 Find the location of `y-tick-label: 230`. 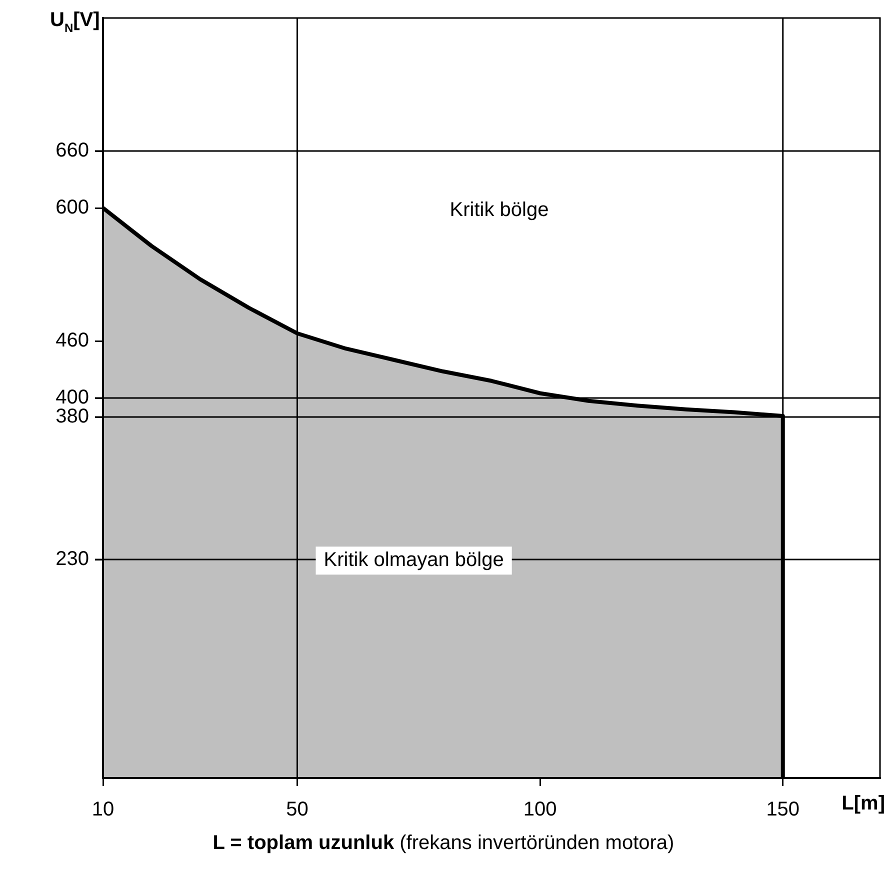

y-tick-label: 230 is located at coordinates (72, 559).